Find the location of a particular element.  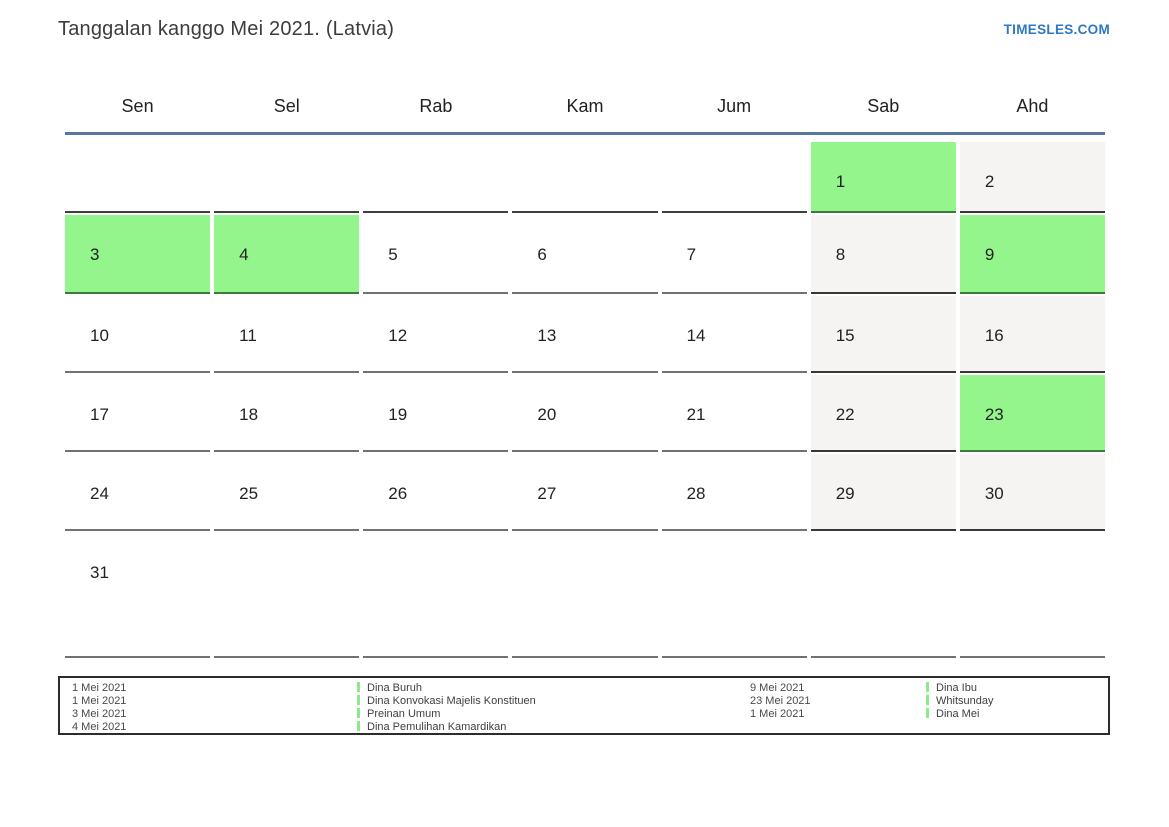

day-cell-13: 13 is located at coordinates (585, 334).